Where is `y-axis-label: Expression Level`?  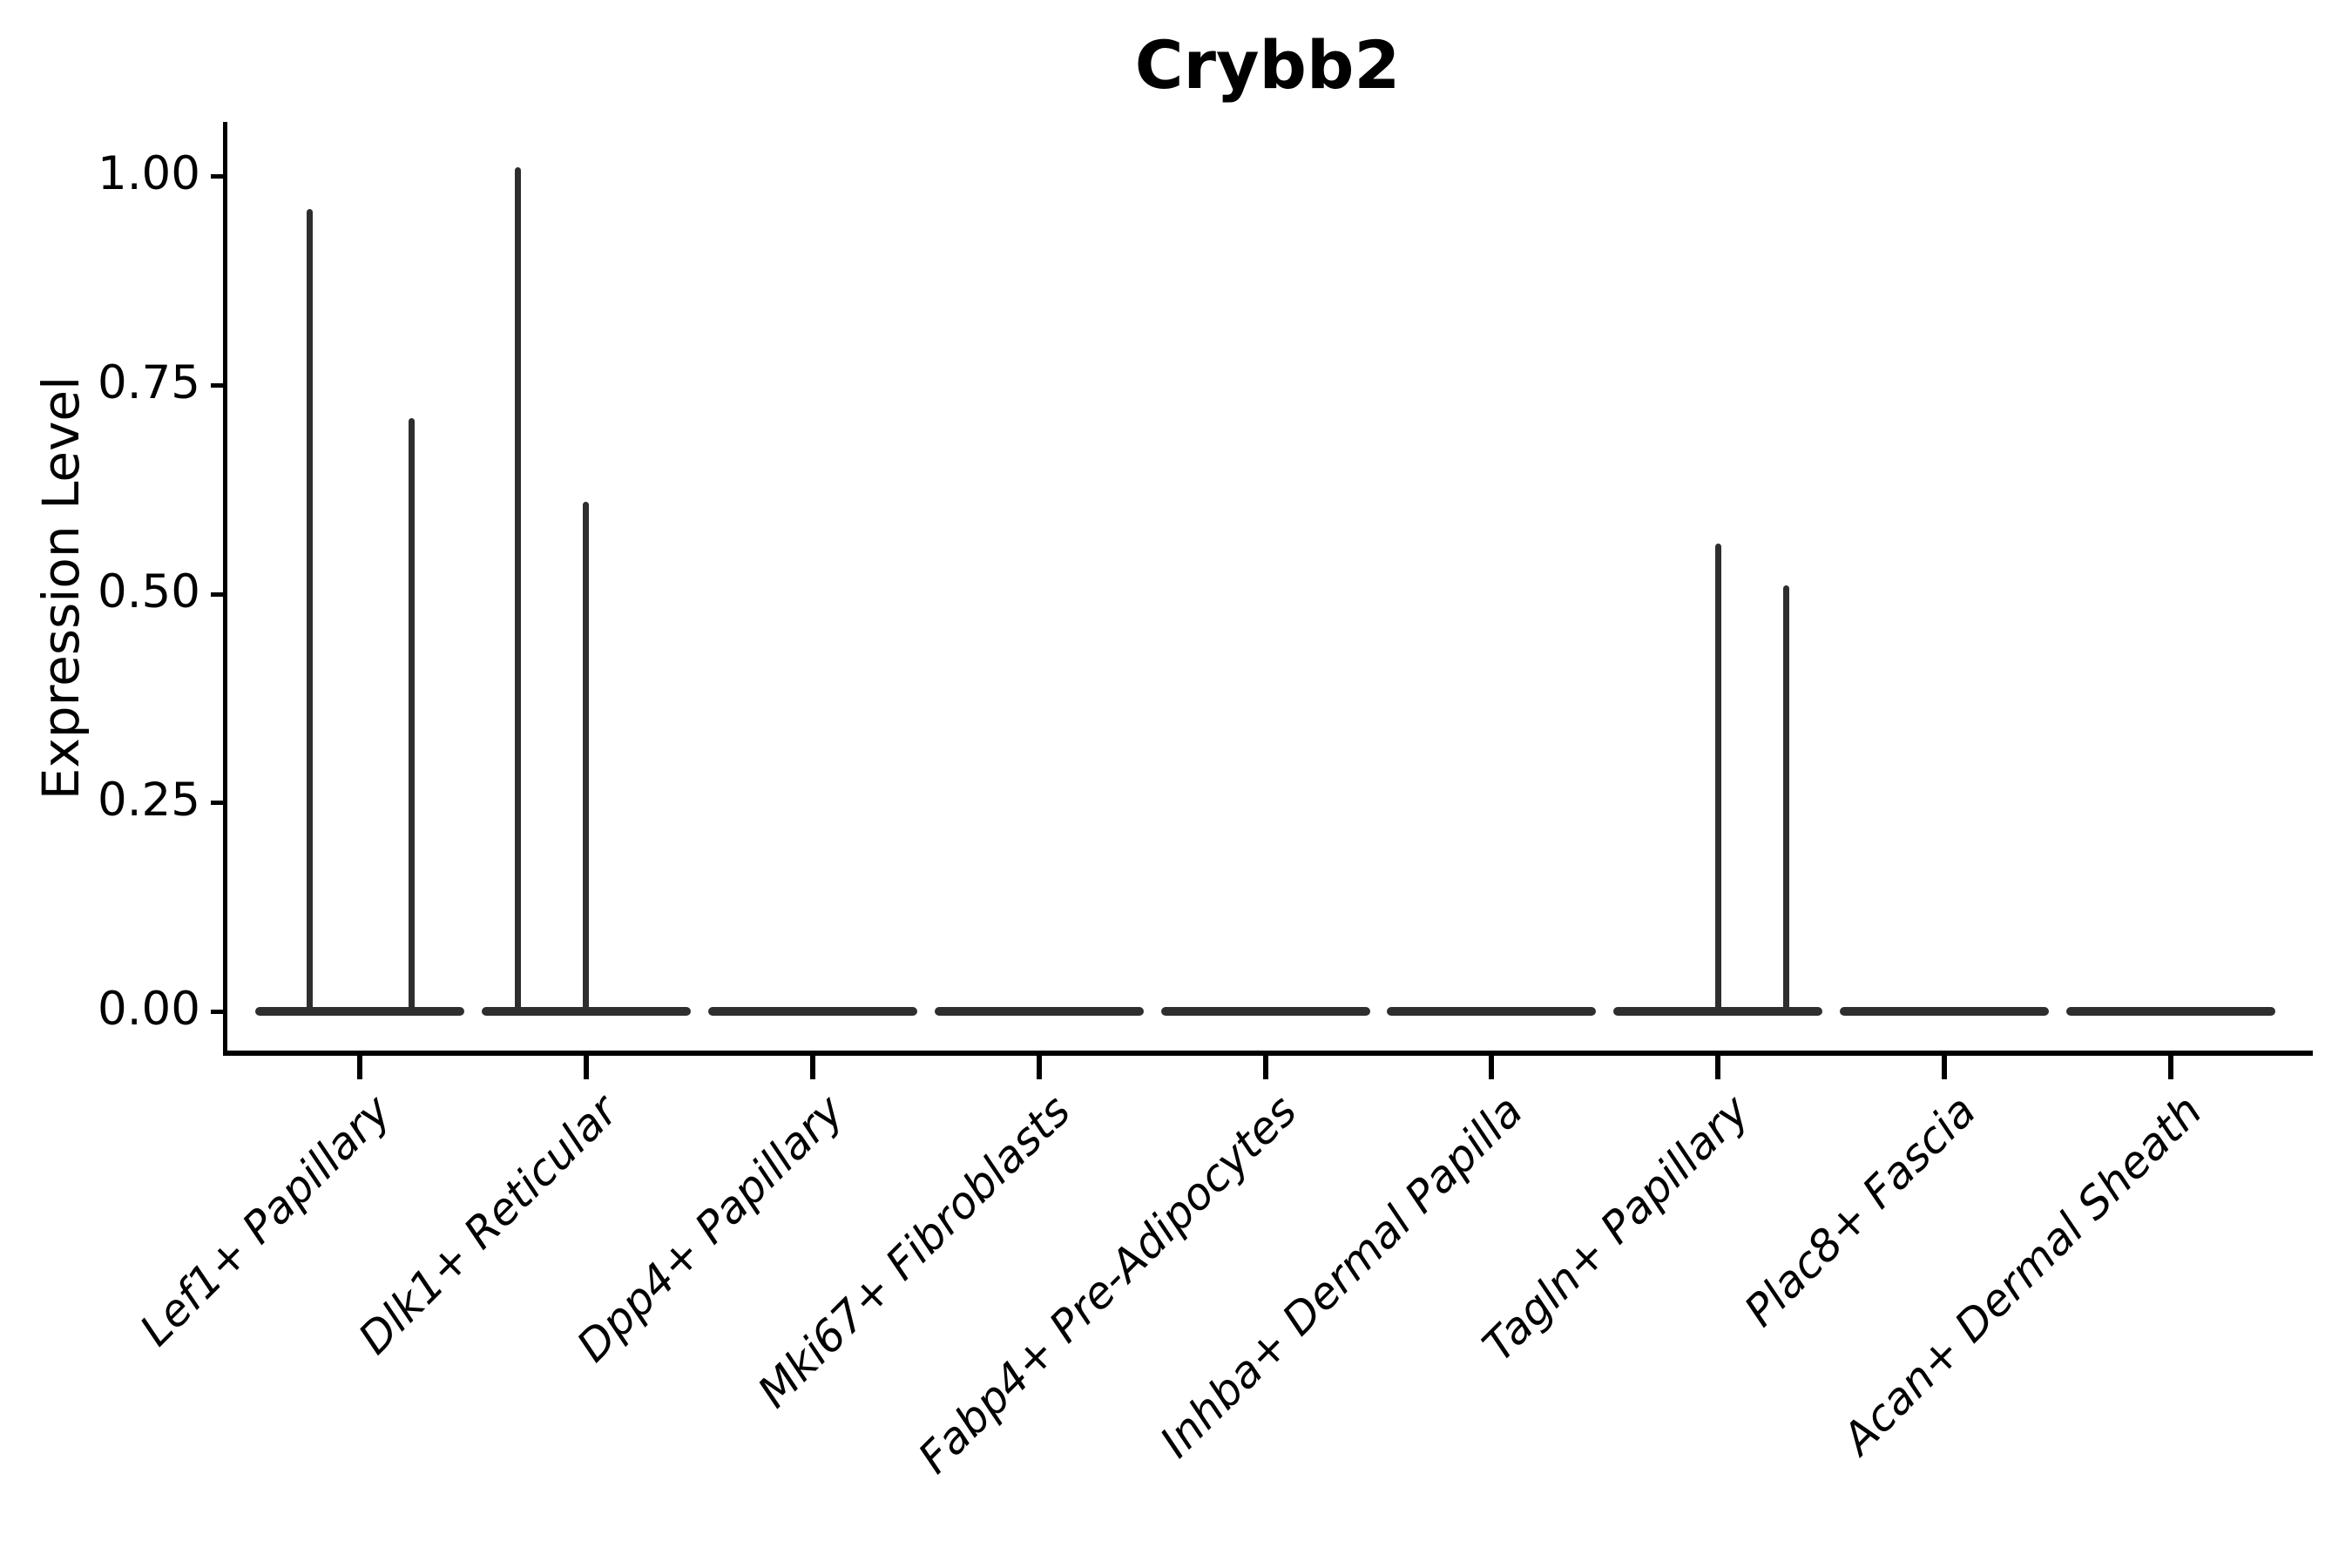
y-axis-label: Expression Level is located at coordinates (61, 588).